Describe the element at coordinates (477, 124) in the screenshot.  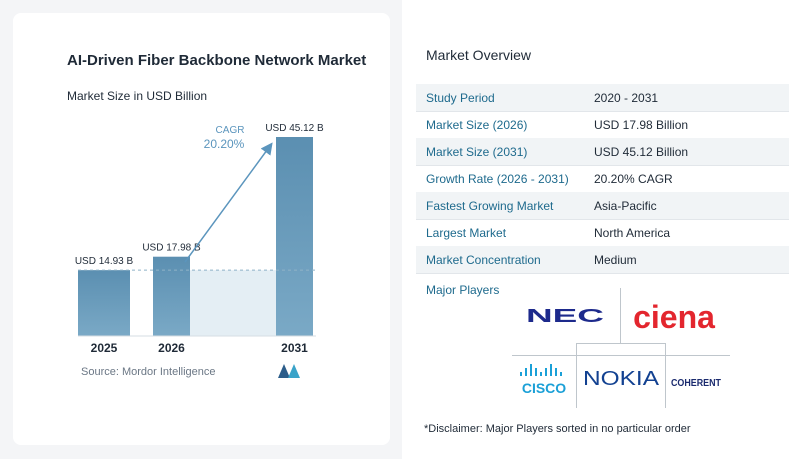
I see `overview-key: Market Size (2026)` at that location.